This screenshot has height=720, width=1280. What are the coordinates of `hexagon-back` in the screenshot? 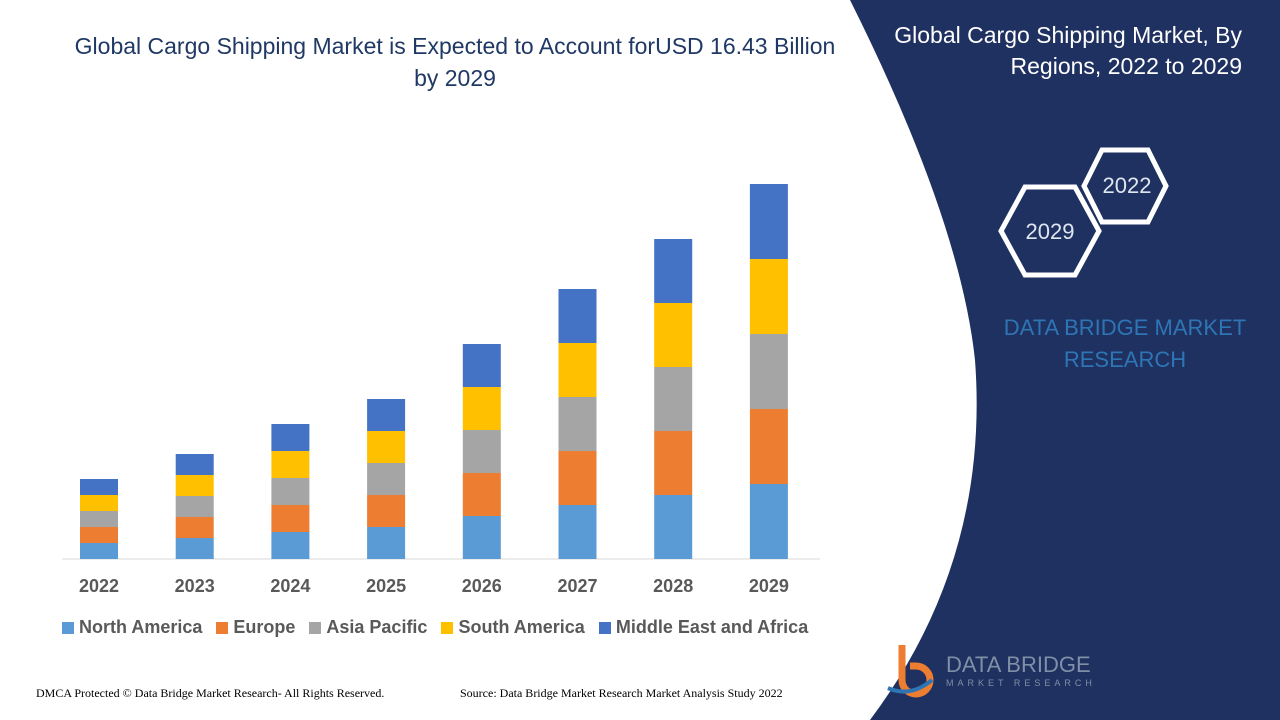 It's located at (1125, 186).